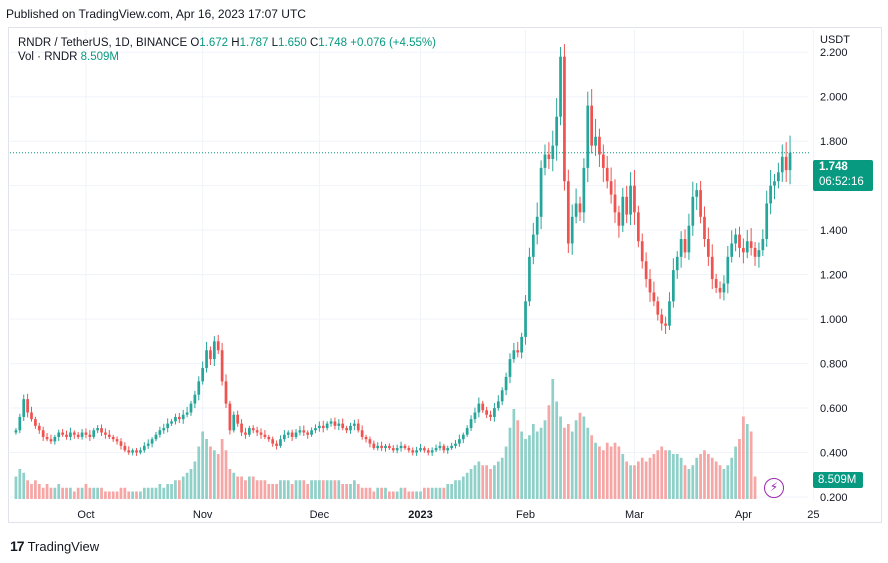  I want to click on volume-tag: 8.509M, so click(838, 480).